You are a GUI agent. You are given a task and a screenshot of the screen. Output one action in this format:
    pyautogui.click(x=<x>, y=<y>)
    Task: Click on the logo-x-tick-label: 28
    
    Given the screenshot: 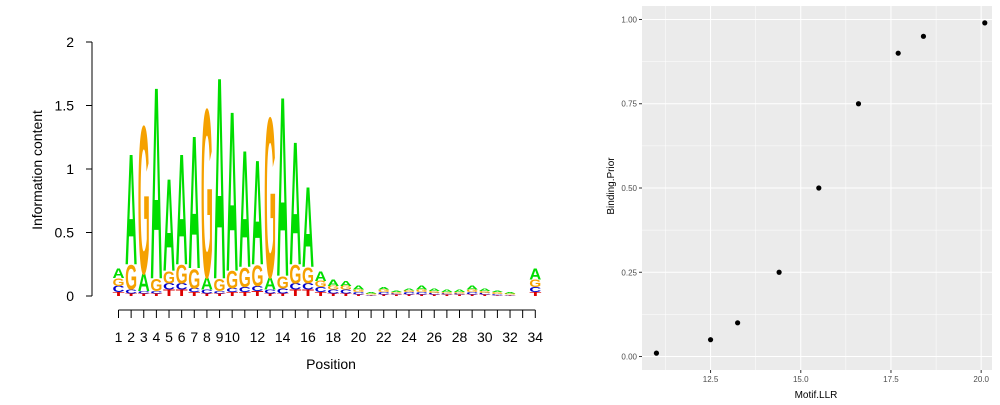 What is the action you would take?
    pyautogui.click(x=460, y=337)
    